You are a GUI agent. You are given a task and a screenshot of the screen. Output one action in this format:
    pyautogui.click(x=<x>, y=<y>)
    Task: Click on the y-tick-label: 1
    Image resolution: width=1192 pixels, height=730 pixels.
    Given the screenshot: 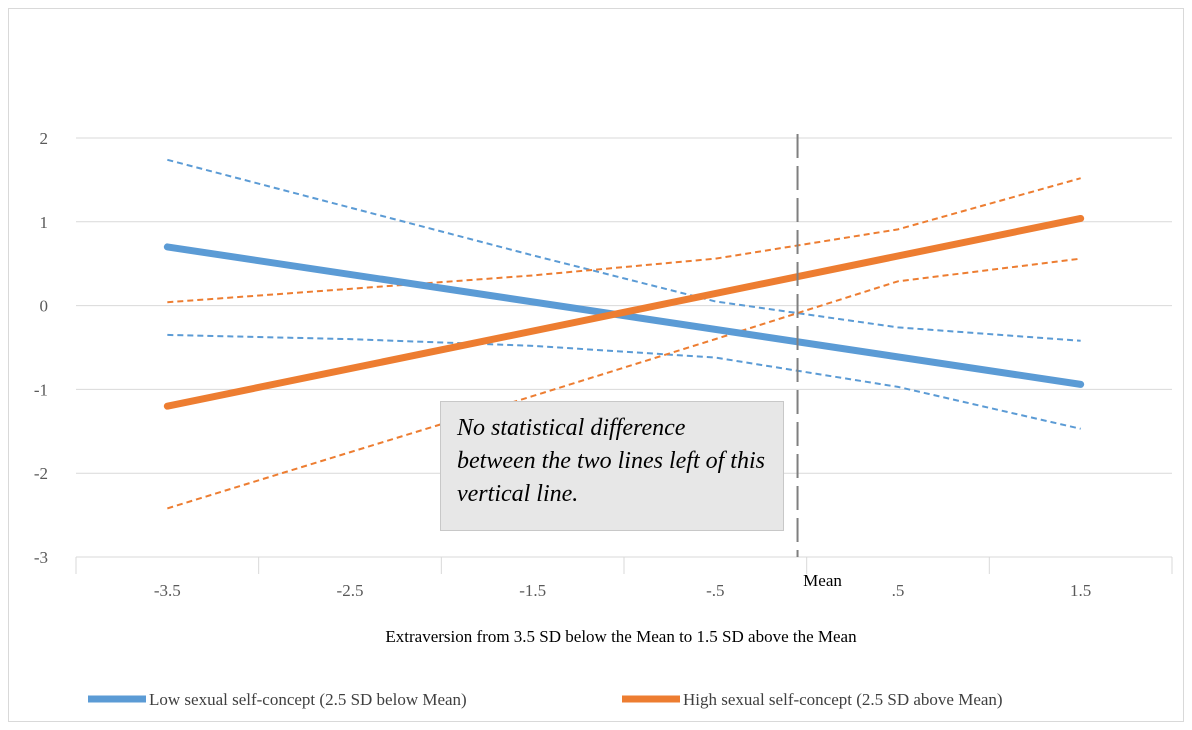 What is the action you would take?
    pyautogui.click(x=44, y=222)
    